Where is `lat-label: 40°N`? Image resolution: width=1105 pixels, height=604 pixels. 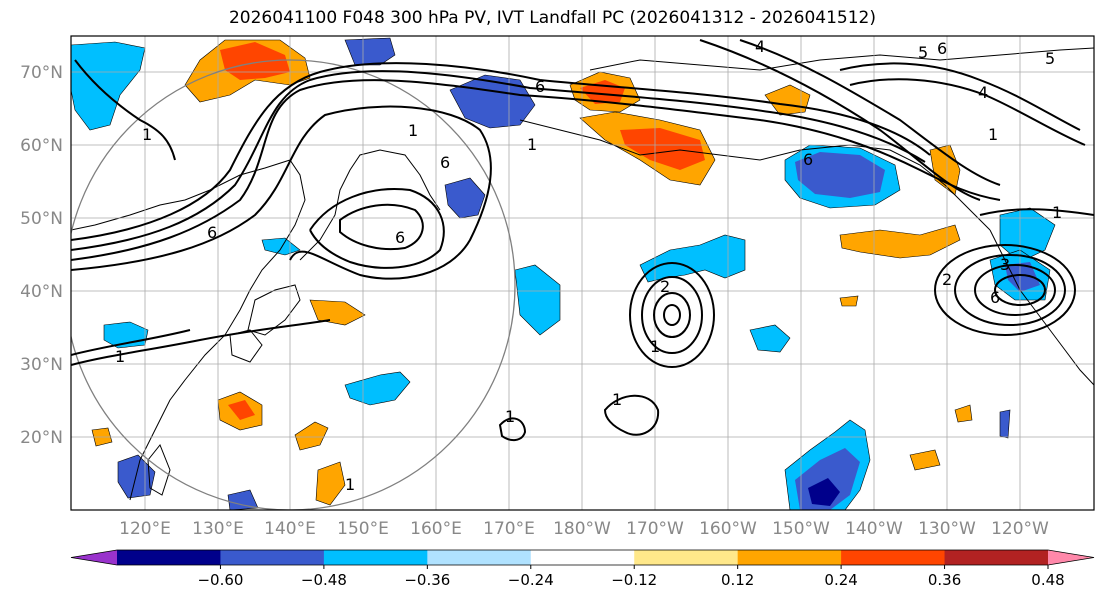
lat-label: 40°N is located at coordinates (41, 292).